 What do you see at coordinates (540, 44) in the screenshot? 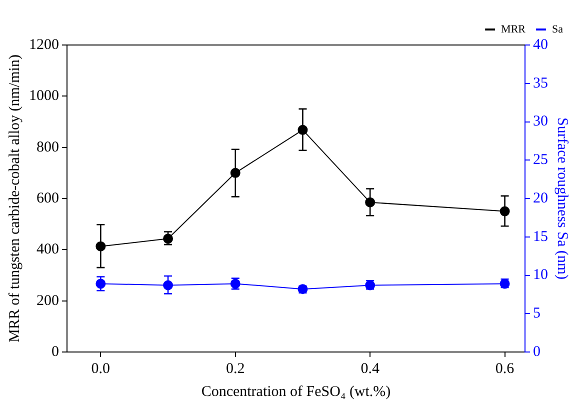
I see `y2-tick-label: 40` at bounding box center [540, 44].